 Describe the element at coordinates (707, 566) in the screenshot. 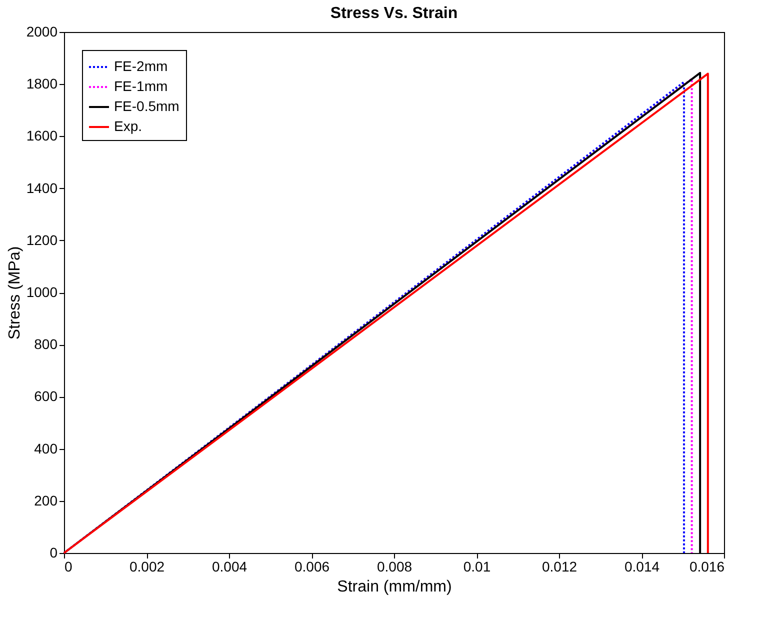

I see `x-tick-label: 0.016` at that location.